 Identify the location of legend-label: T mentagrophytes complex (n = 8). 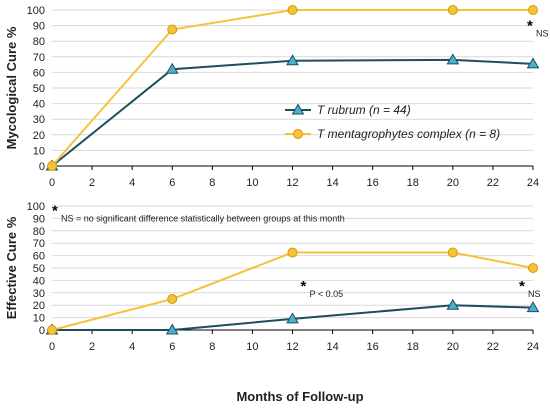
(408, 134).